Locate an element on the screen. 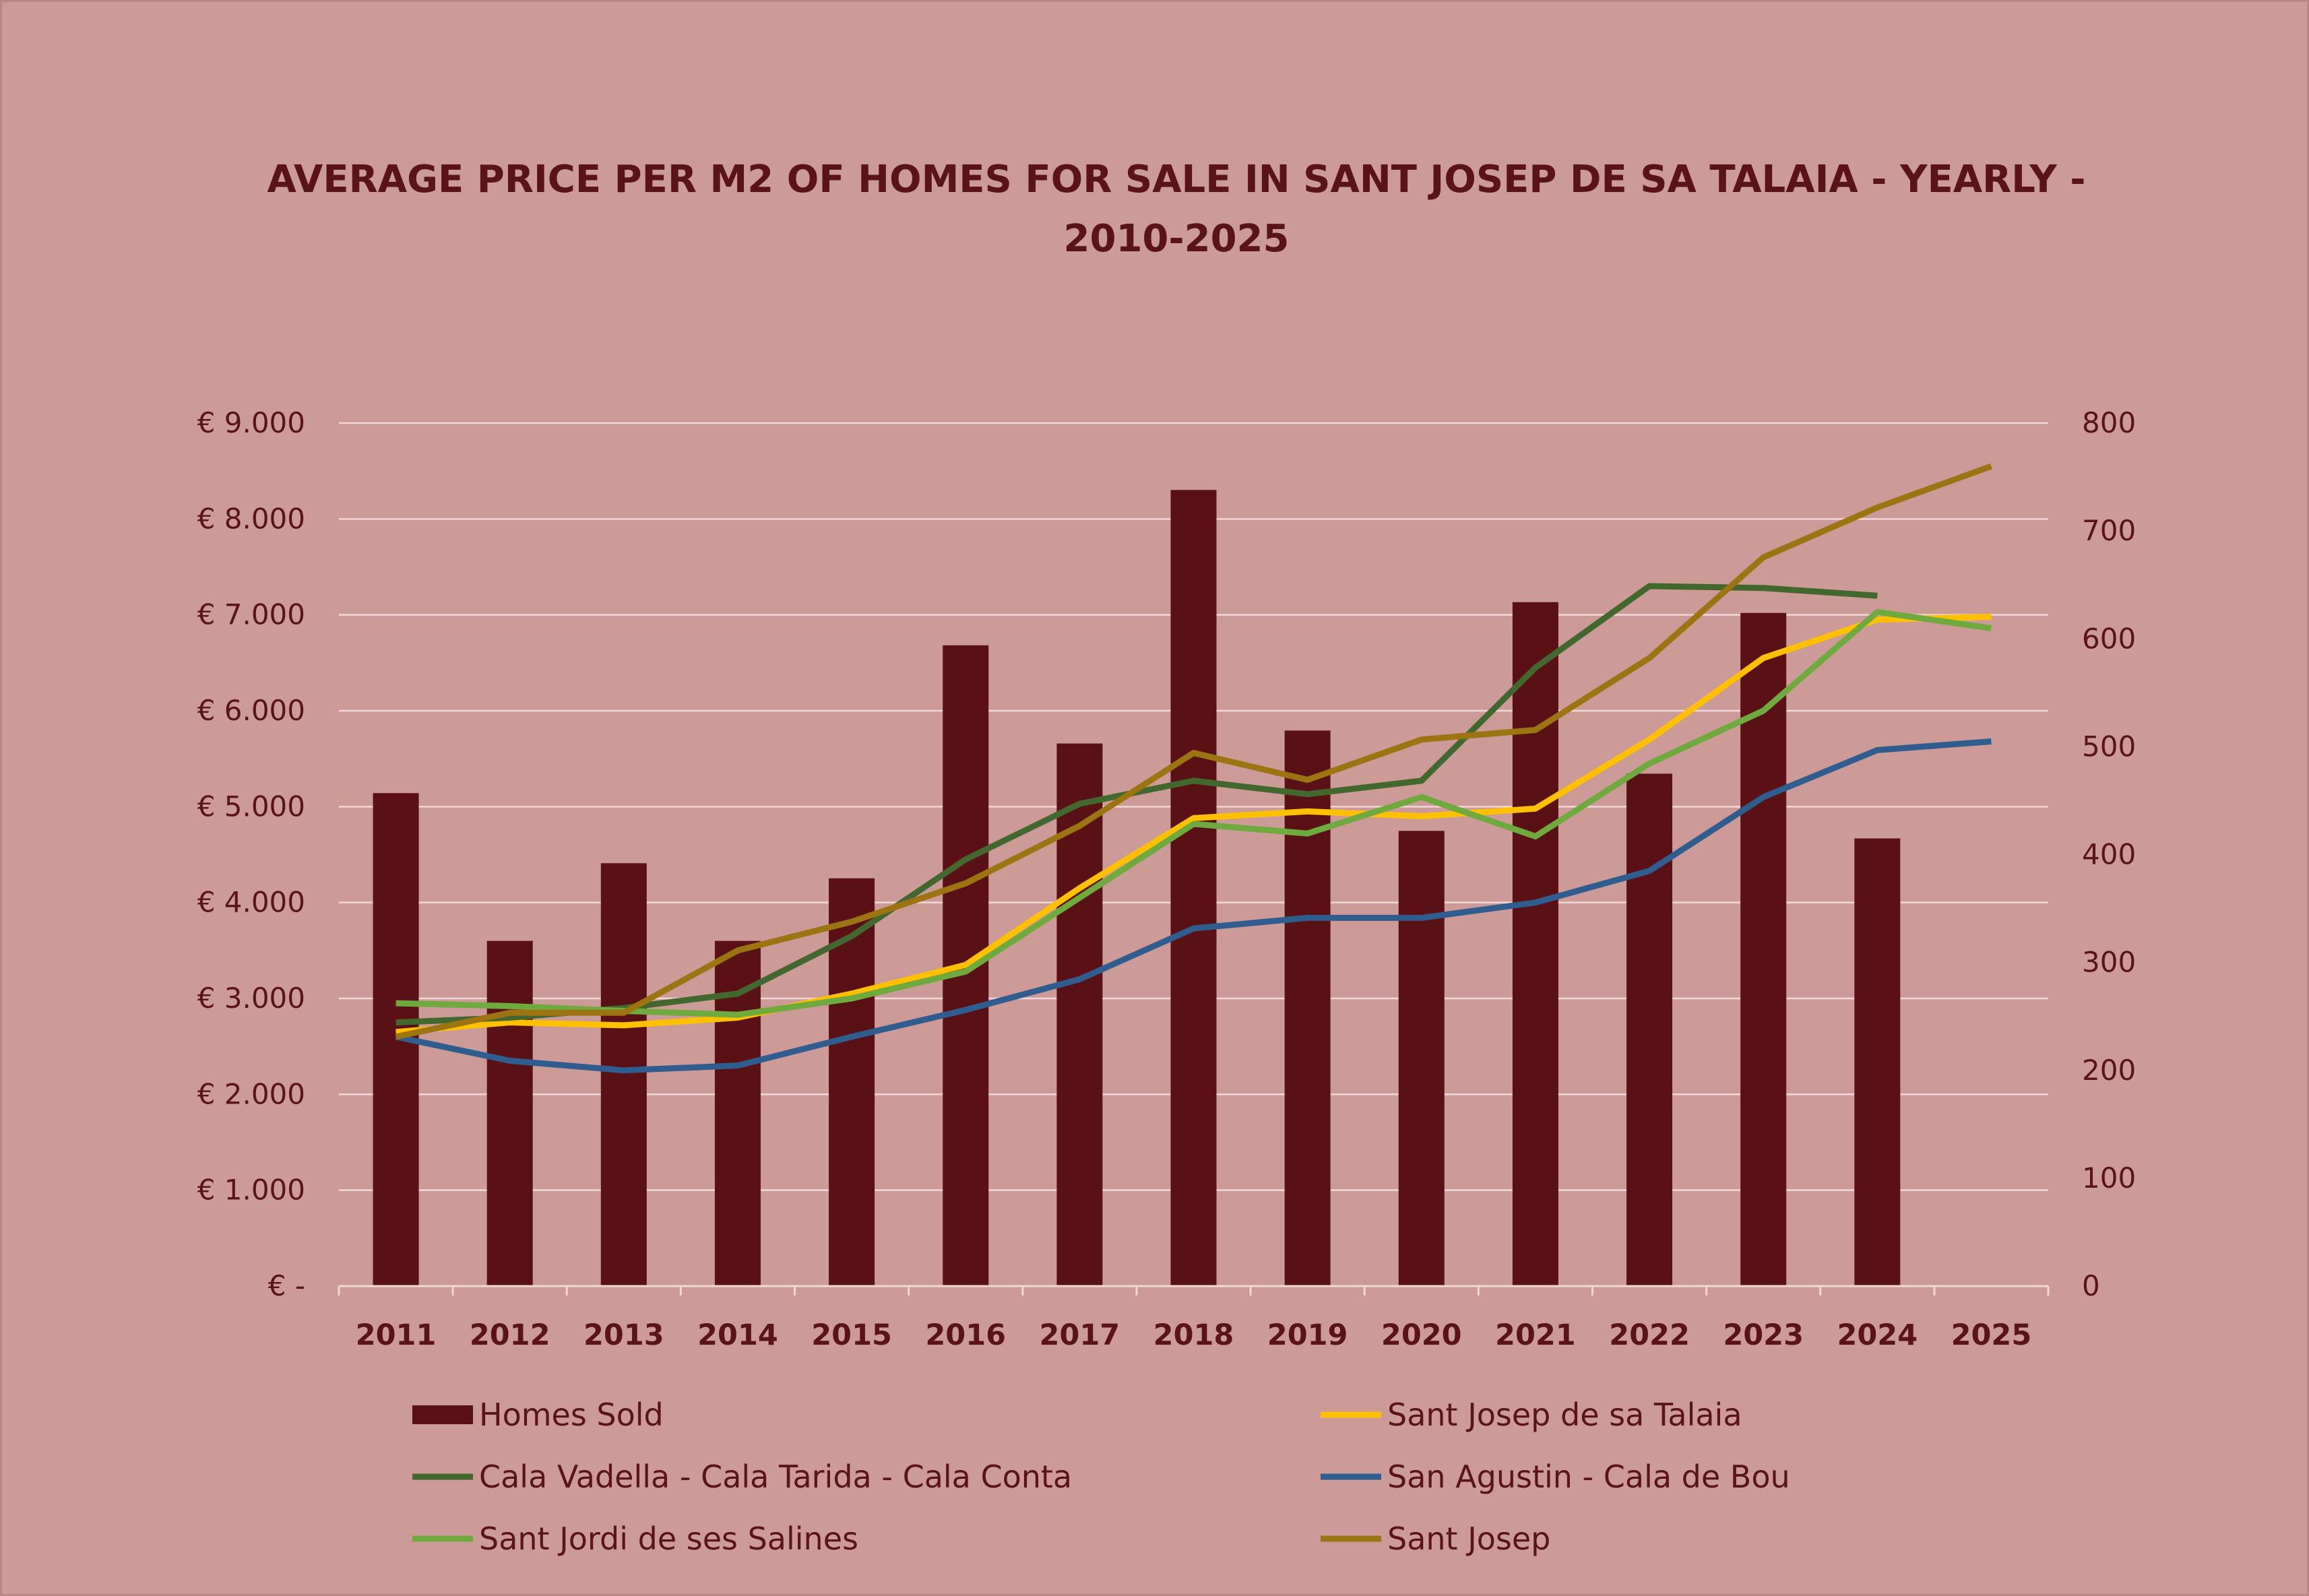  x-tick-label: 2012 is located at coordinates (510, 1335).